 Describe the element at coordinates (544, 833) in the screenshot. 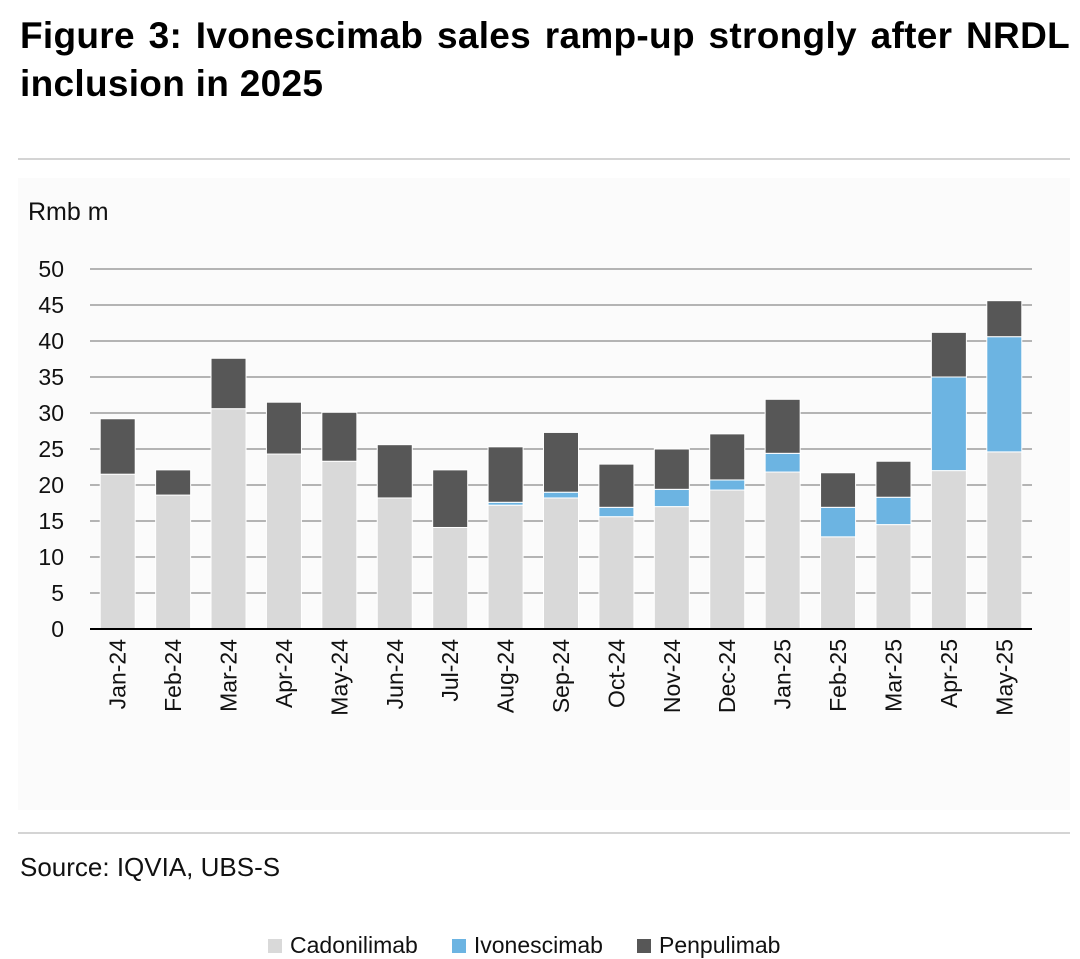

I see `bottom-divider` at that location.